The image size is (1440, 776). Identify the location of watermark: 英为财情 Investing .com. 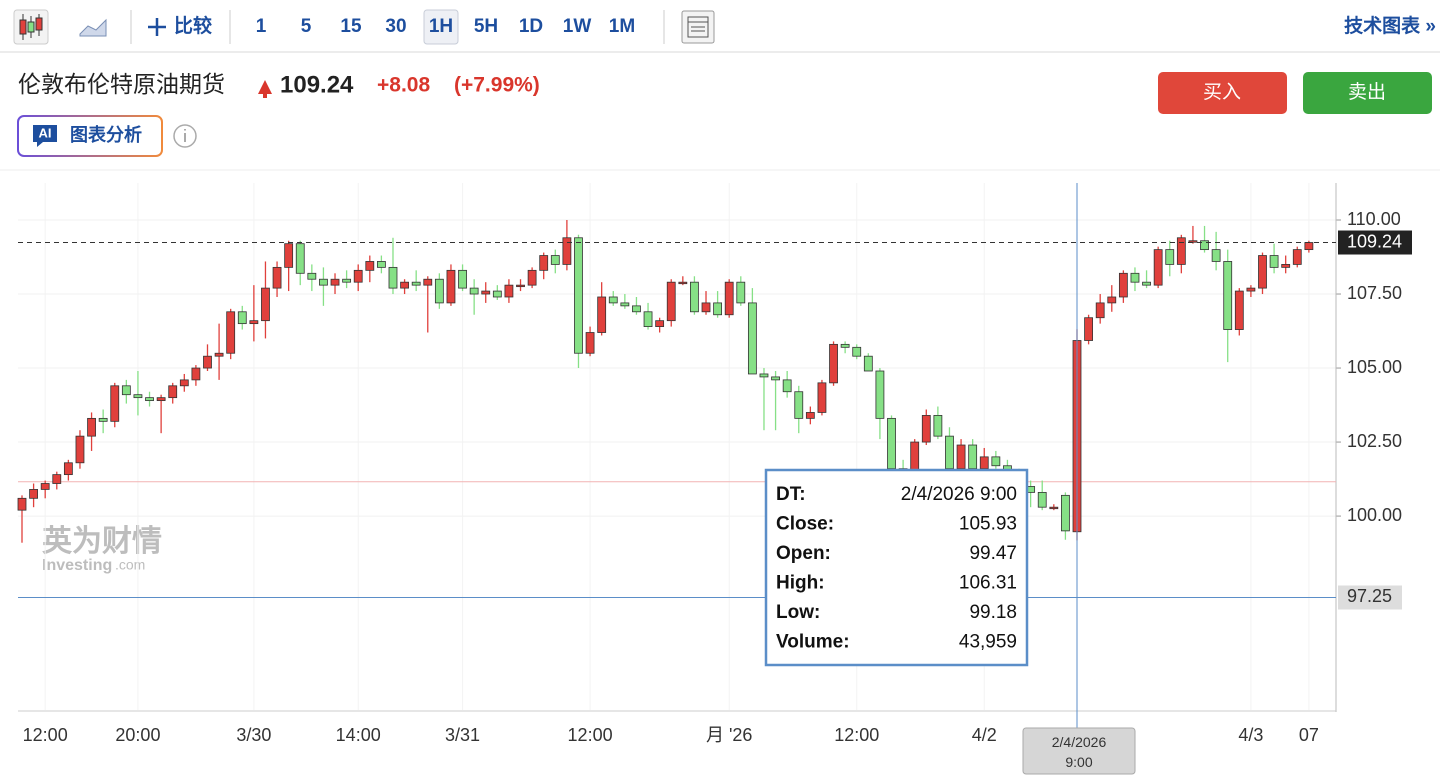
(102, 549).